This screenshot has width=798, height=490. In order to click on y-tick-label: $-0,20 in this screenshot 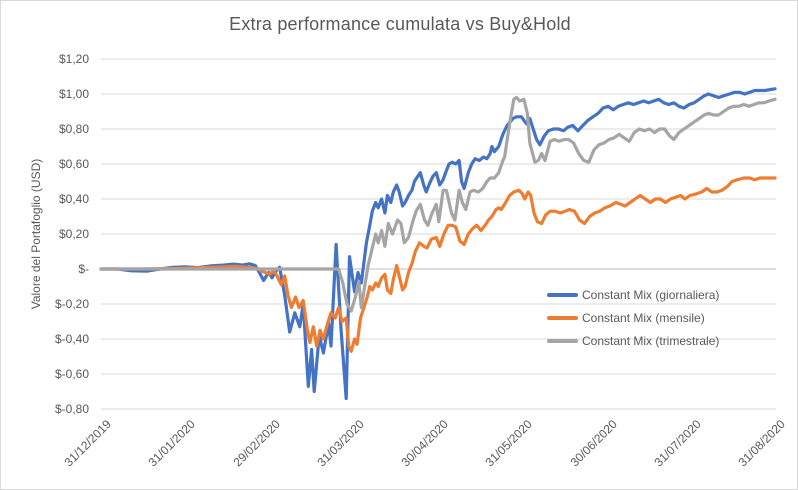, I will do `click(71, 304)`.